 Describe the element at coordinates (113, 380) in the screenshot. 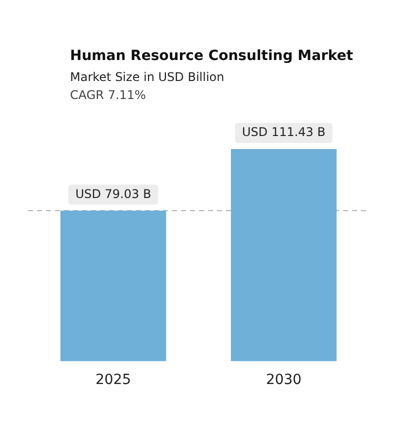

I see `x-tick-label: 2025` at that location.